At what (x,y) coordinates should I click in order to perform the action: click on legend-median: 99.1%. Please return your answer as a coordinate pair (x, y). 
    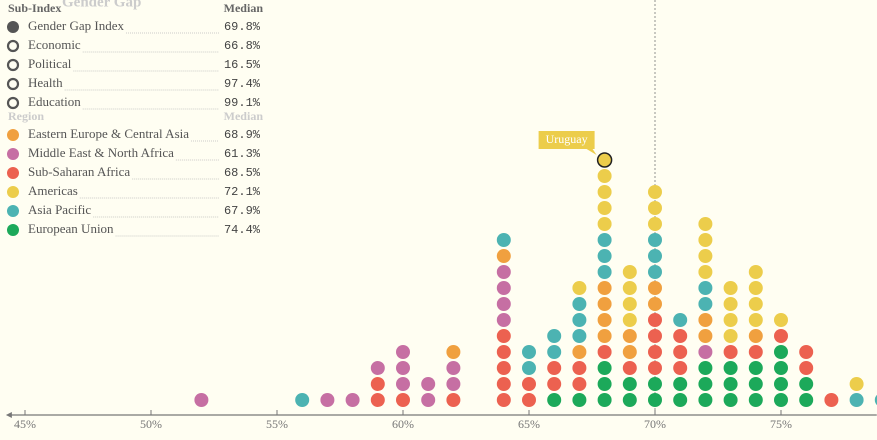
    Looking at the image, I should click on (242, 103).